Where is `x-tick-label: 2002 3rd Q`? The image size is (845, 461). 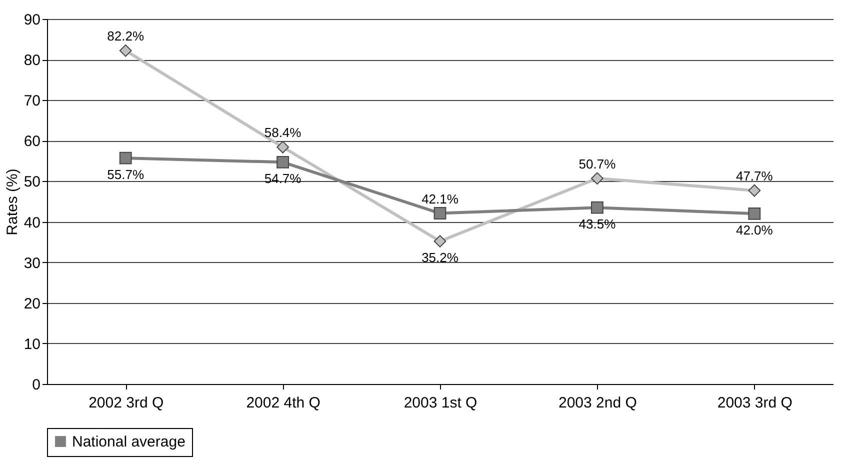
x-tick-label: 2002 3rd Q is located at coordinates (126, 403).